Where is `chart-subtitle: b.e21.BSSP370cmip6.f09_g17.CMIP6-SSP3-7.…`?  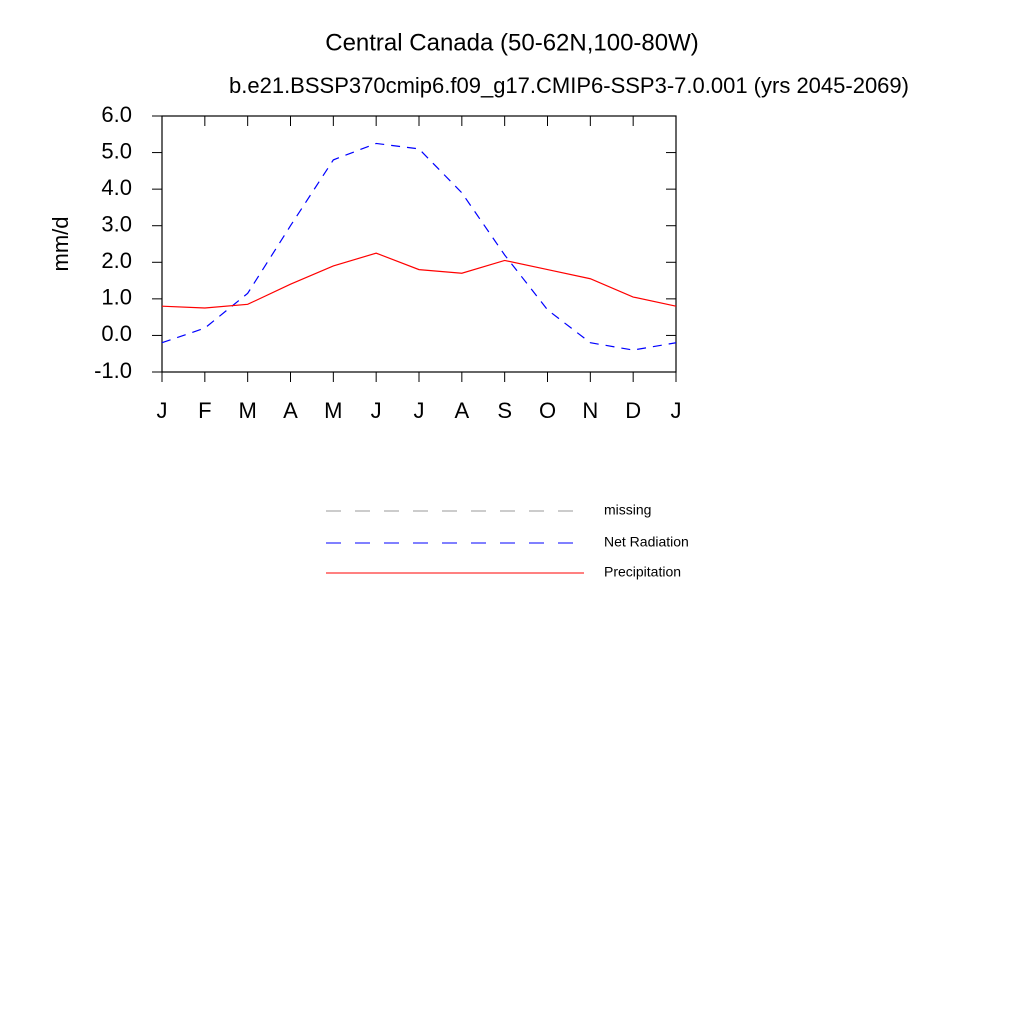
chart-subtitle: b.e21.BSSP370cmip6.f09_g17.CMIP6-SSP3-7.… is located at coordinates (569, 85).